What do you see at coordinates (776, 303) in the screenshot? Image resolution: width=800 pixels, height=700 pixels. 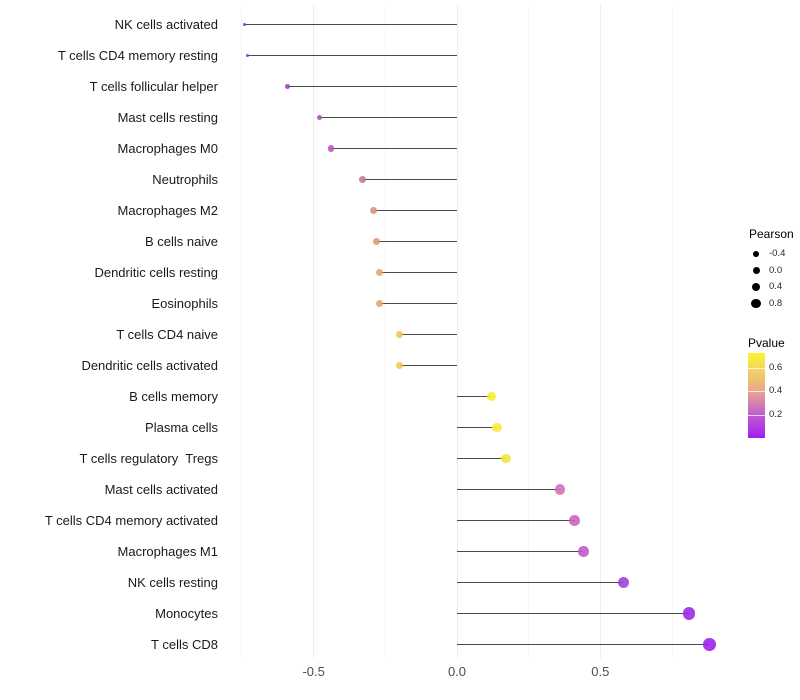 I see `legend-size-label: 0.8` at bounding box center [776, 303].